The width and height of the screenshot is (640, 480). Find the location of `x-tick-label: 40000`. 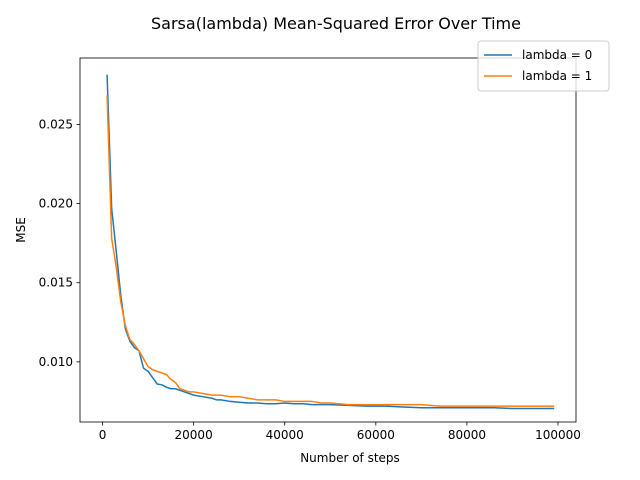

x-tick-label: 40000 is located at coordinates (285, 435).